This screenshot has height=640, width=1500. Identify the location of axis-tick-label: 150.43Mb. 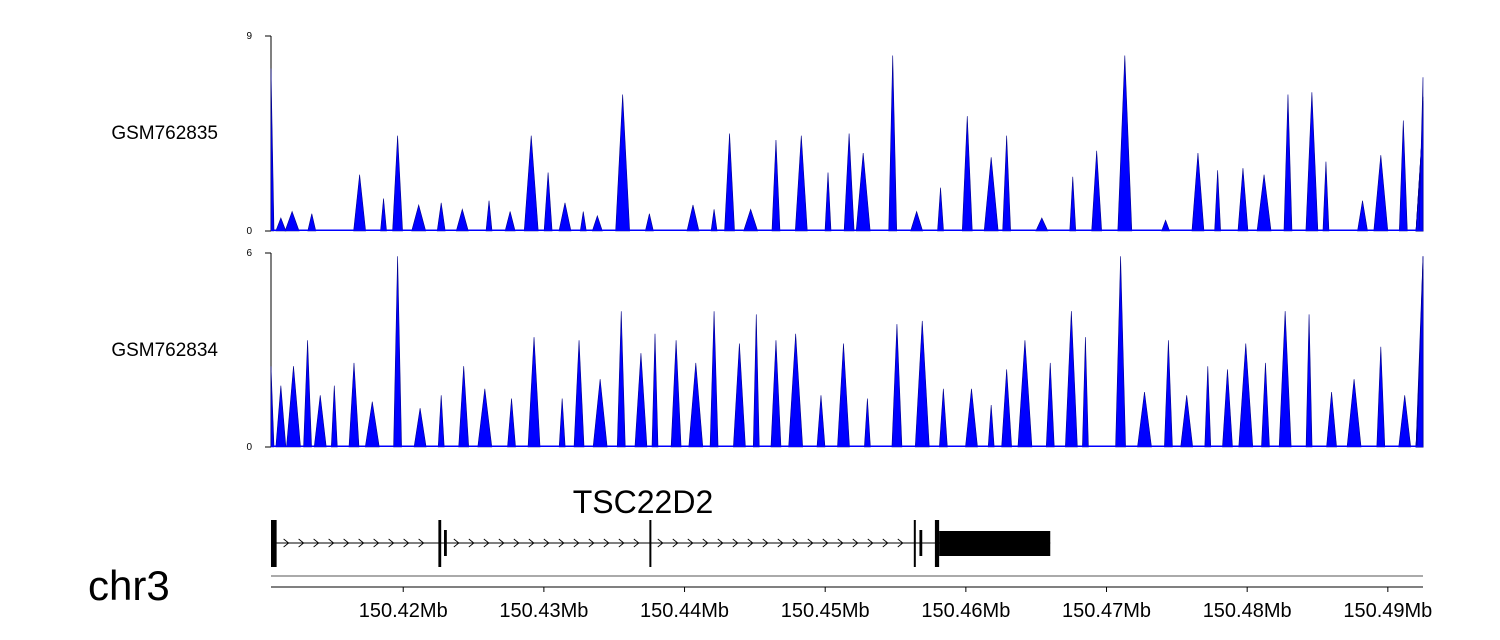
(543, 611).